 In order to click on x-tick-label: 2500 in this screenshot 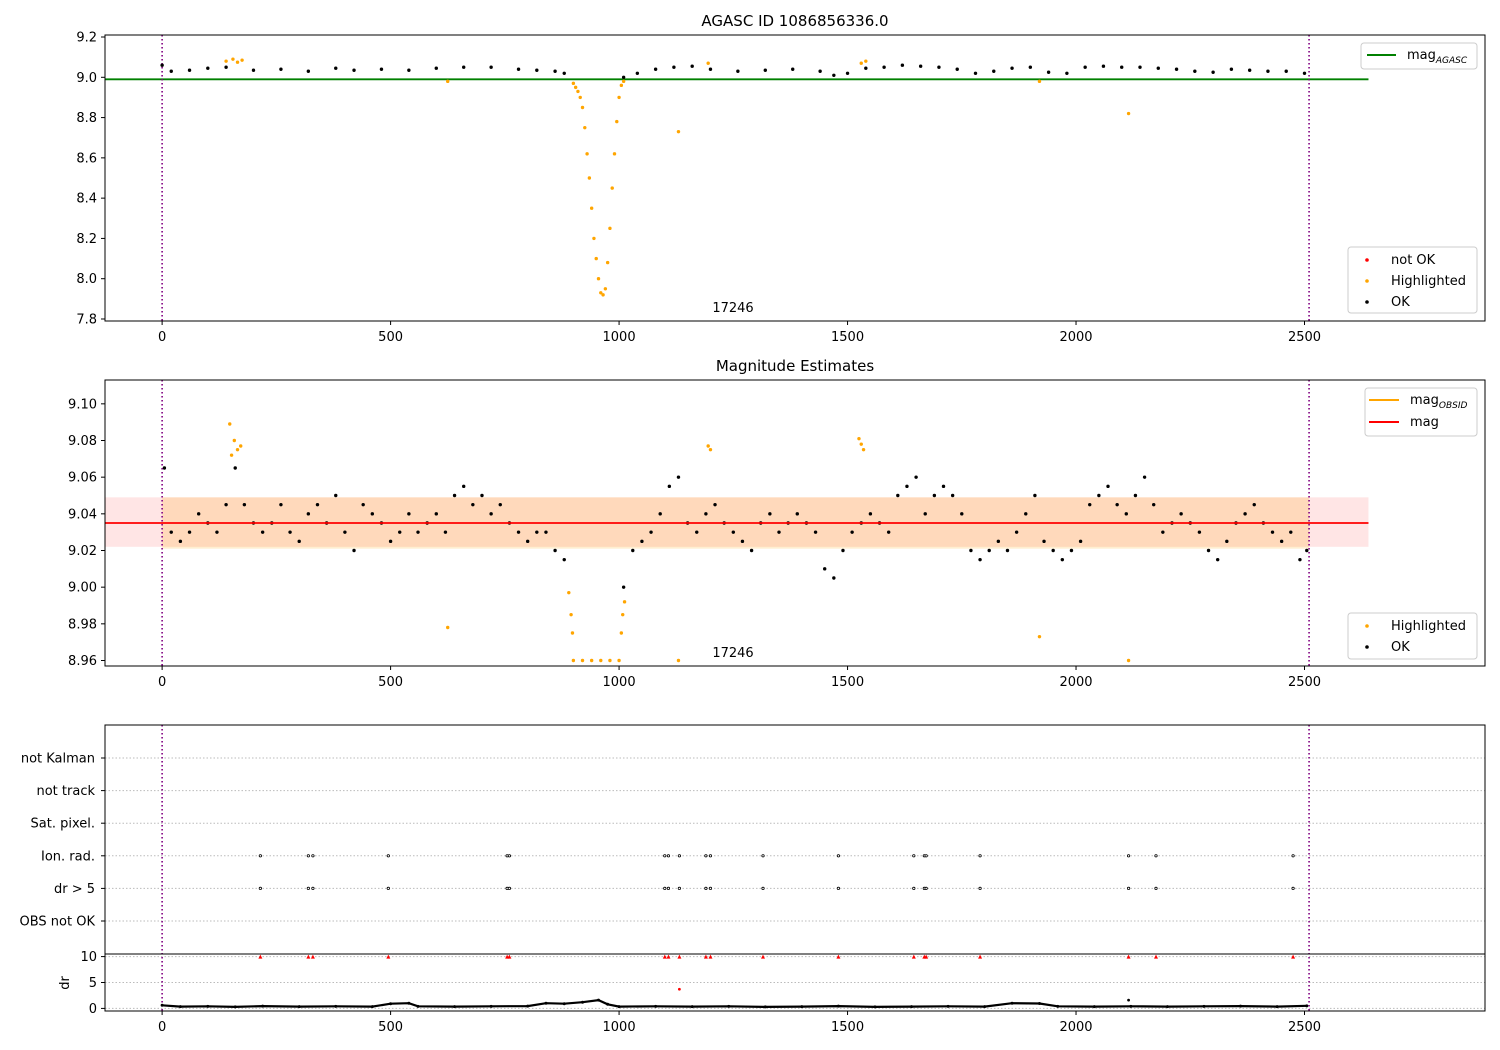, I will do `click(1304, 682)`.